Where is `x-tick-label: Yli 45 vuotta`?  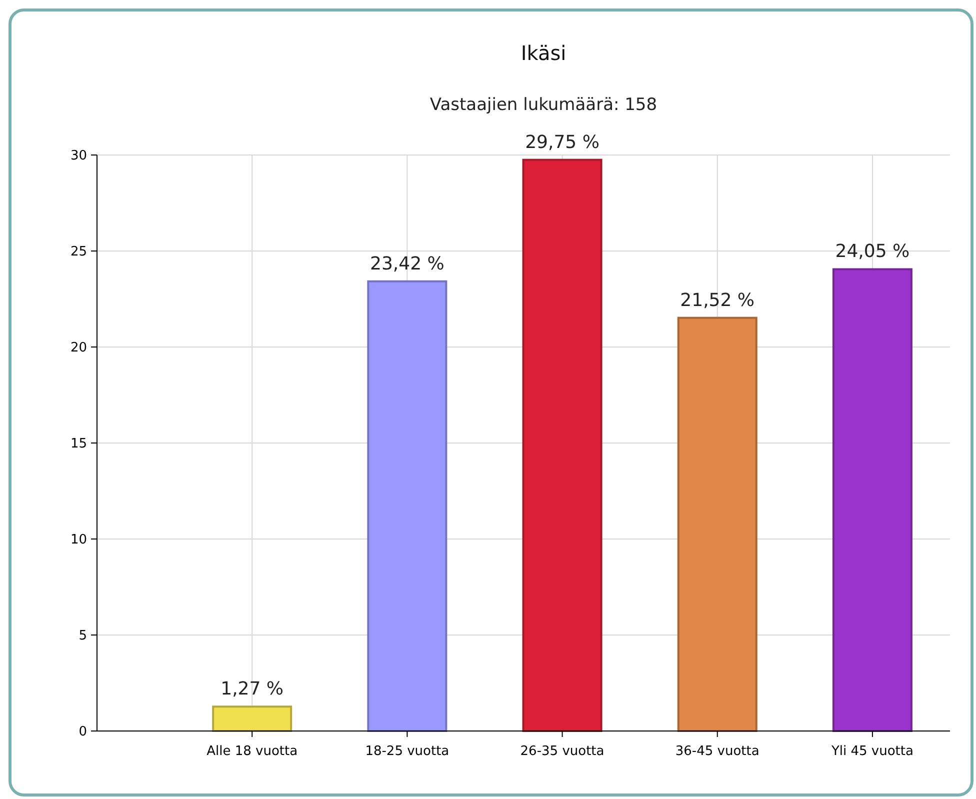 x-tick-label: Yli 45 vuotta is located at coordinates (872, 751).